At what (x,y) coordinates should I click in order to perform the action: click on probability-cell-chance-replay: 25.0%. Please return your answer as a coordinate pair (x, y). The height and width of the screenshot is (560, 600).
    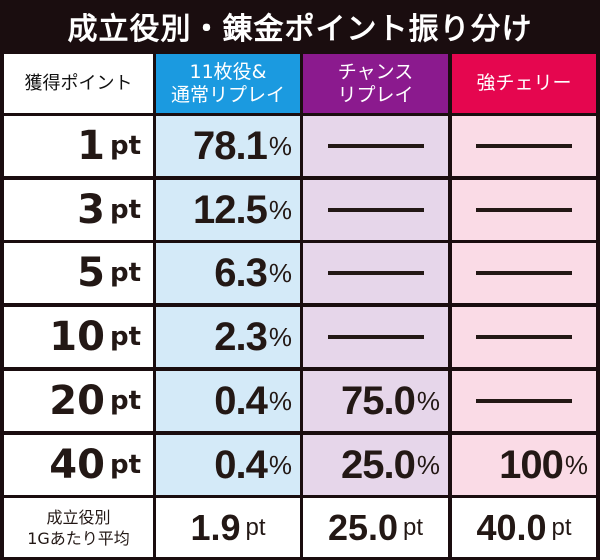
    Looking at the image, I should click on (375, 465).